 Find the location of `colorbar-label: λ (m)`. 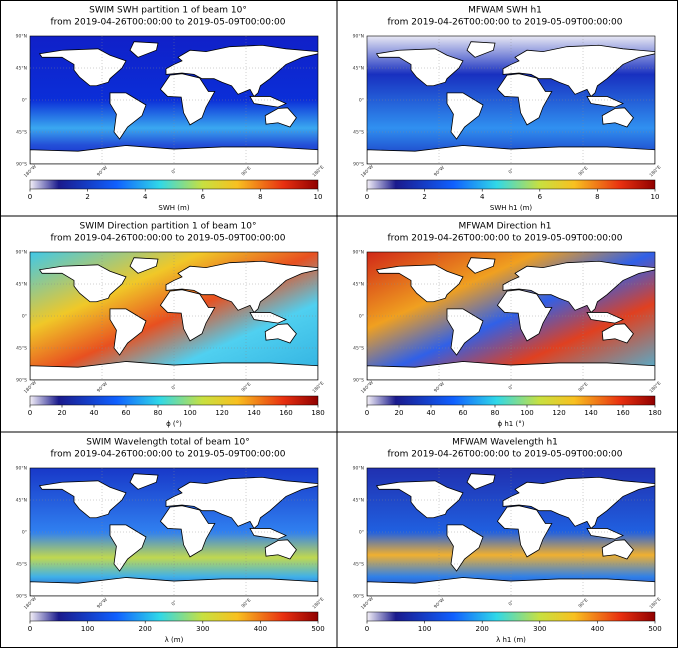

colorbar-label: λ (m) is located at coordinates (174, 640).